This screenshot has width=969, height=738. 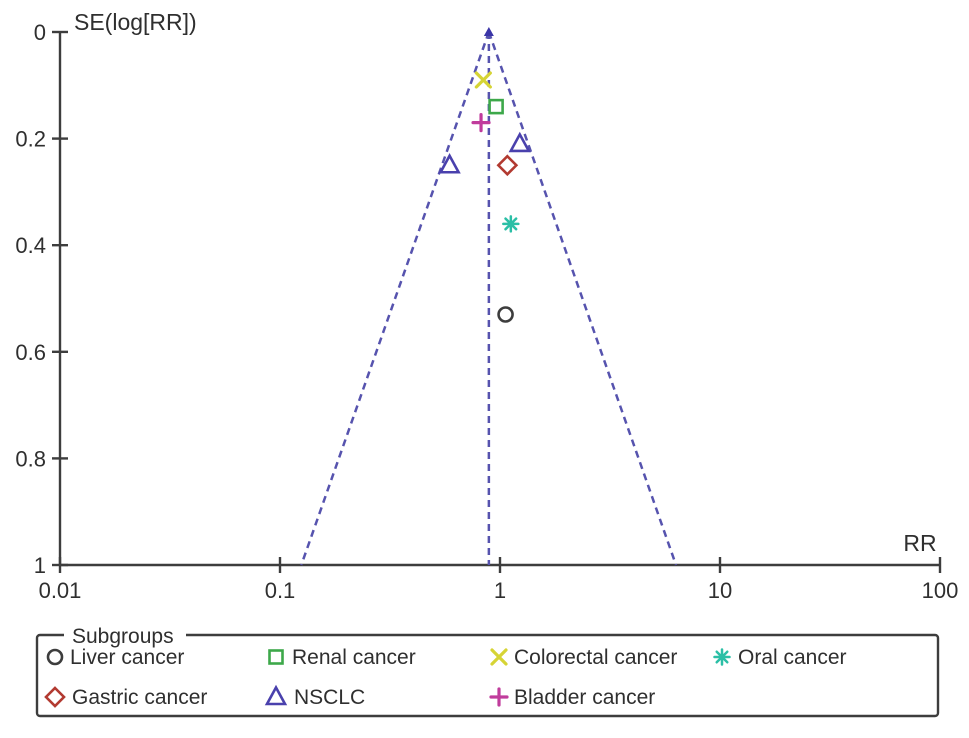 I want to click on y-tick-label: 0.8, so click(x=30, y=458).